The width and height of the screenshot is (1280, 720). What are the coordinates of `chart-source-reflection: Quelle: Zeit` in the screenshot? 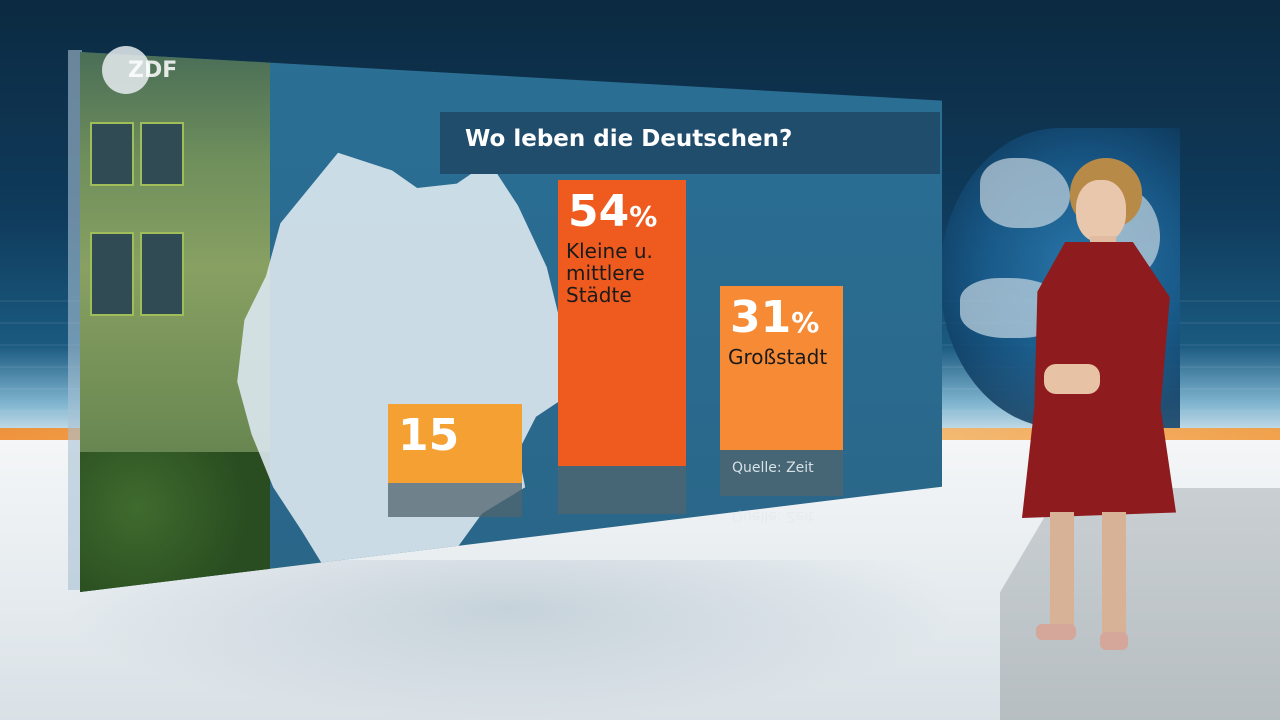 It's located at (773, 516).